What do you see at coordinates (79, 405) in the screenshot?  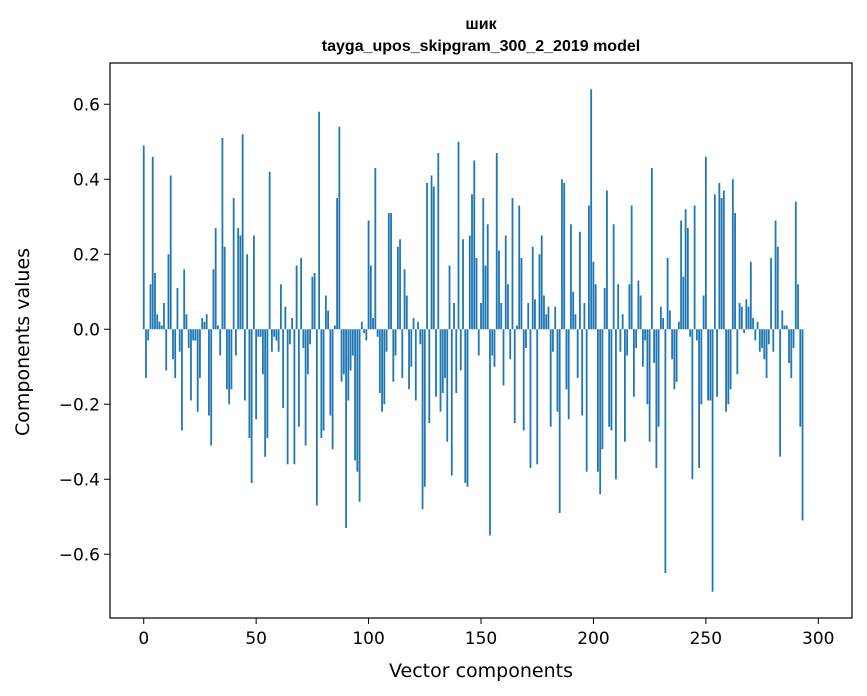 I see `y-tick-label: −0.2` at bounding box center [79, 405].